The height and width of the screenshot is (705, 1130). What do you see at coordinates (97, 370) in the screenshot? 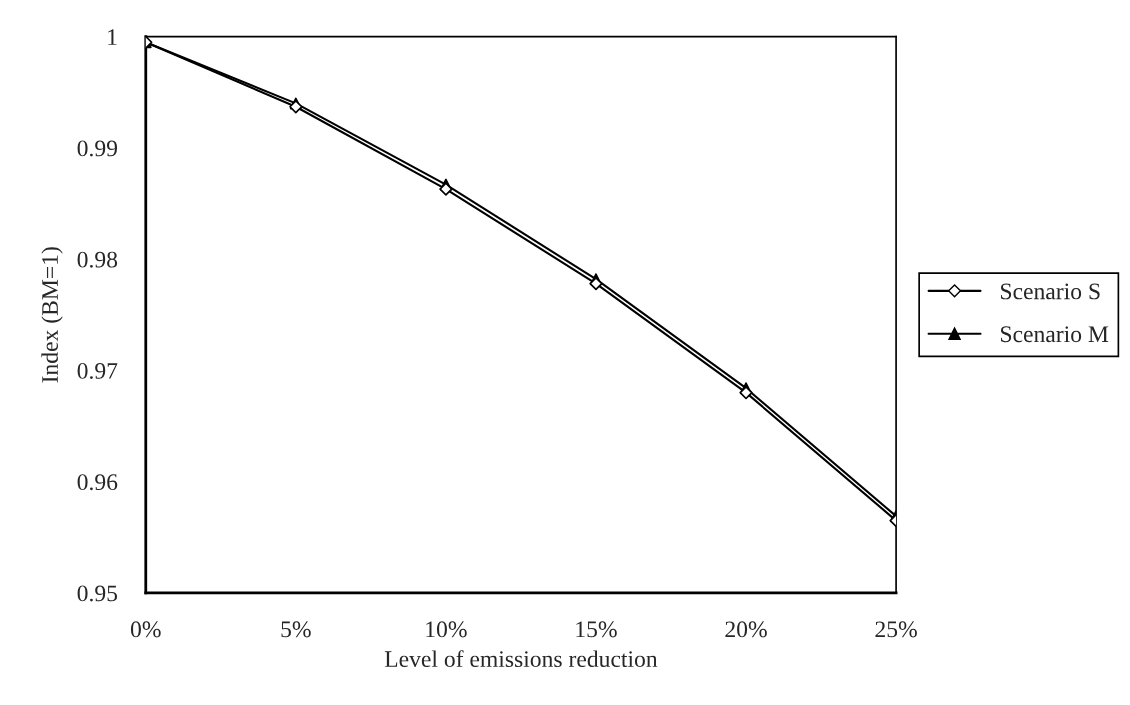
I see `y-tick-label: 0.97` at bounding box center [97, 370].